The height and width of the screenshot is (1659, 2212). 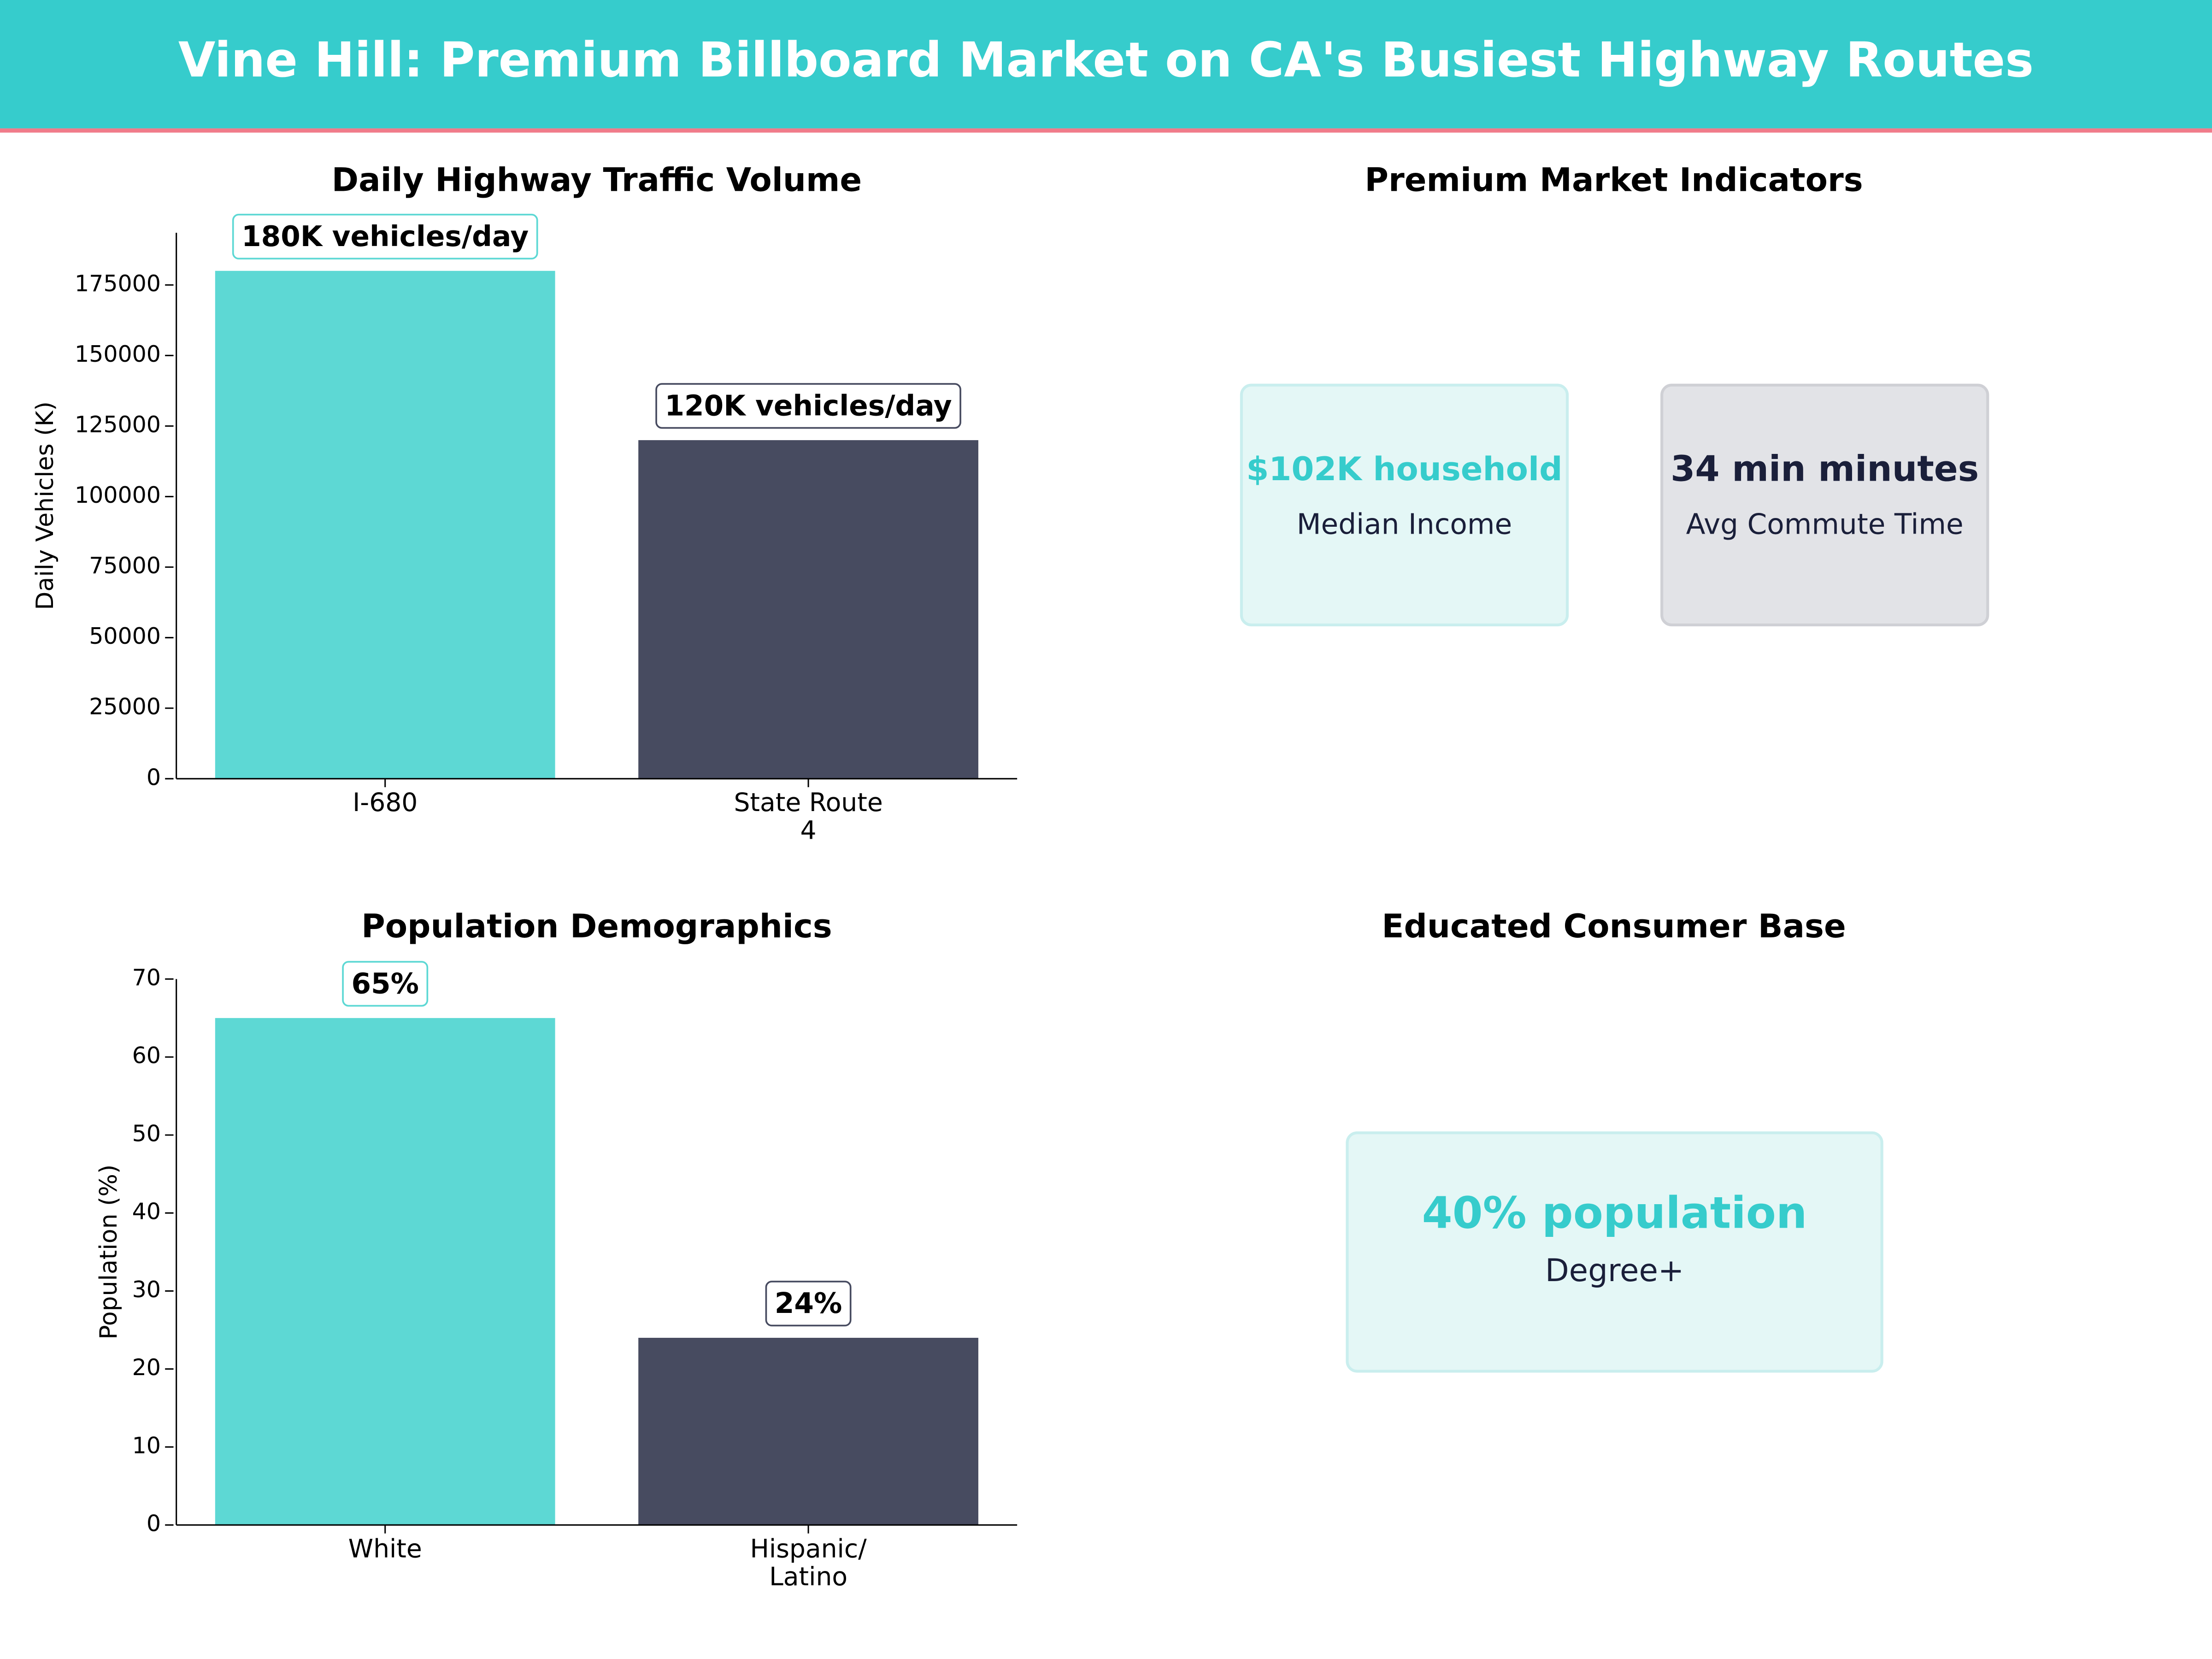 I want to click on section-title: Premium Market Indicators, so click(x=1614, y=180).